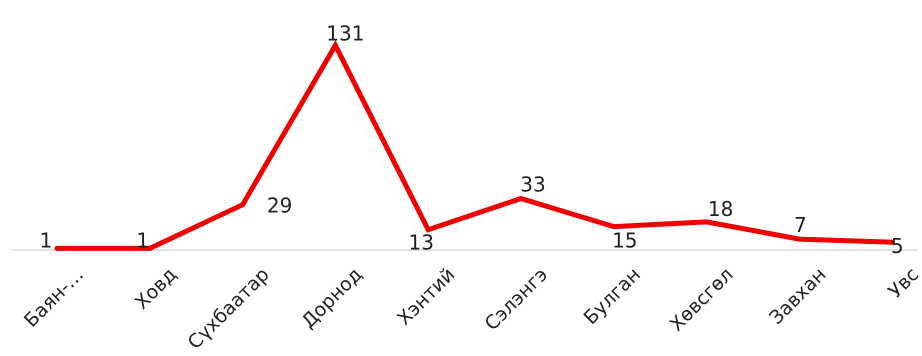 Image resolution: width=922 pixels, height=356 pixels. I want to click on data-label: 18, so click(720, 209).